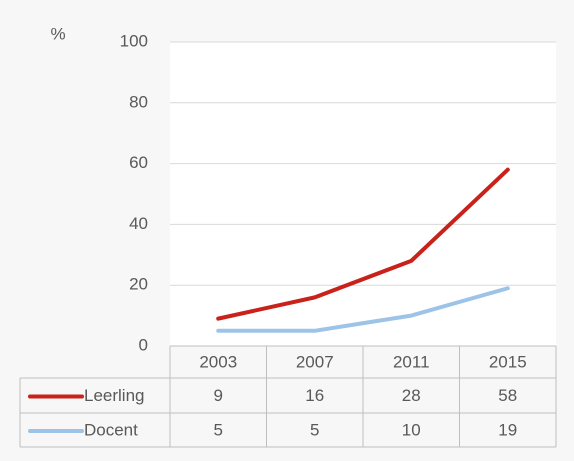 The width and height of the screenshot is (574, 461). What do you see at coordinates (411, 395) in the screenshot?
I see `table-value: 28` at bounding box center [411, 395].